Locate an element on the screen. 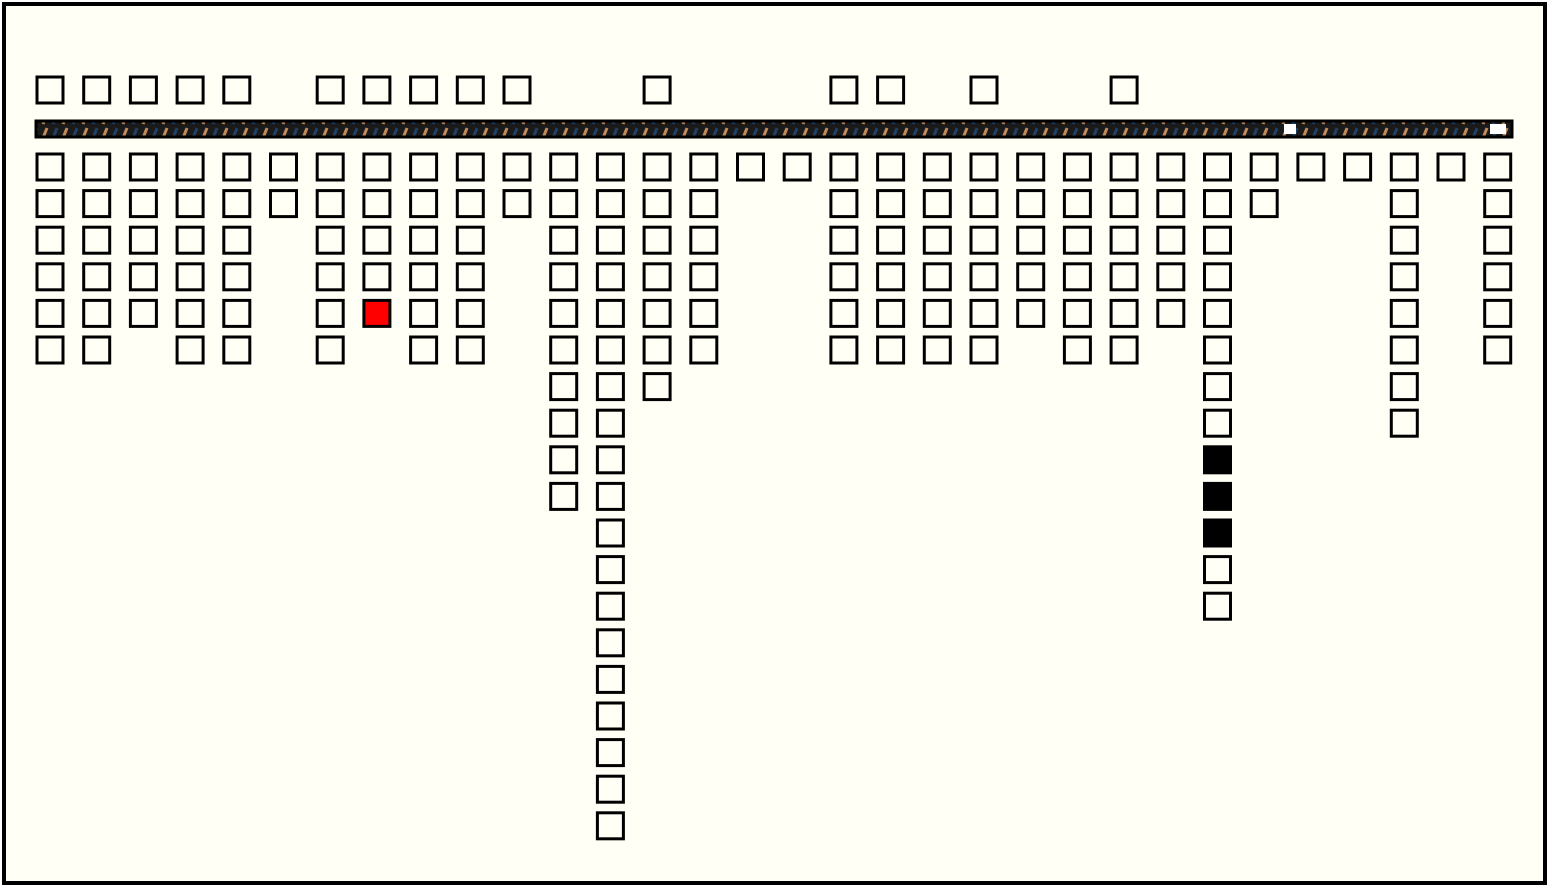 Image resolution: width=1550 pixels, height=887 pixels. track-bar is located at coordinates (774, 129).